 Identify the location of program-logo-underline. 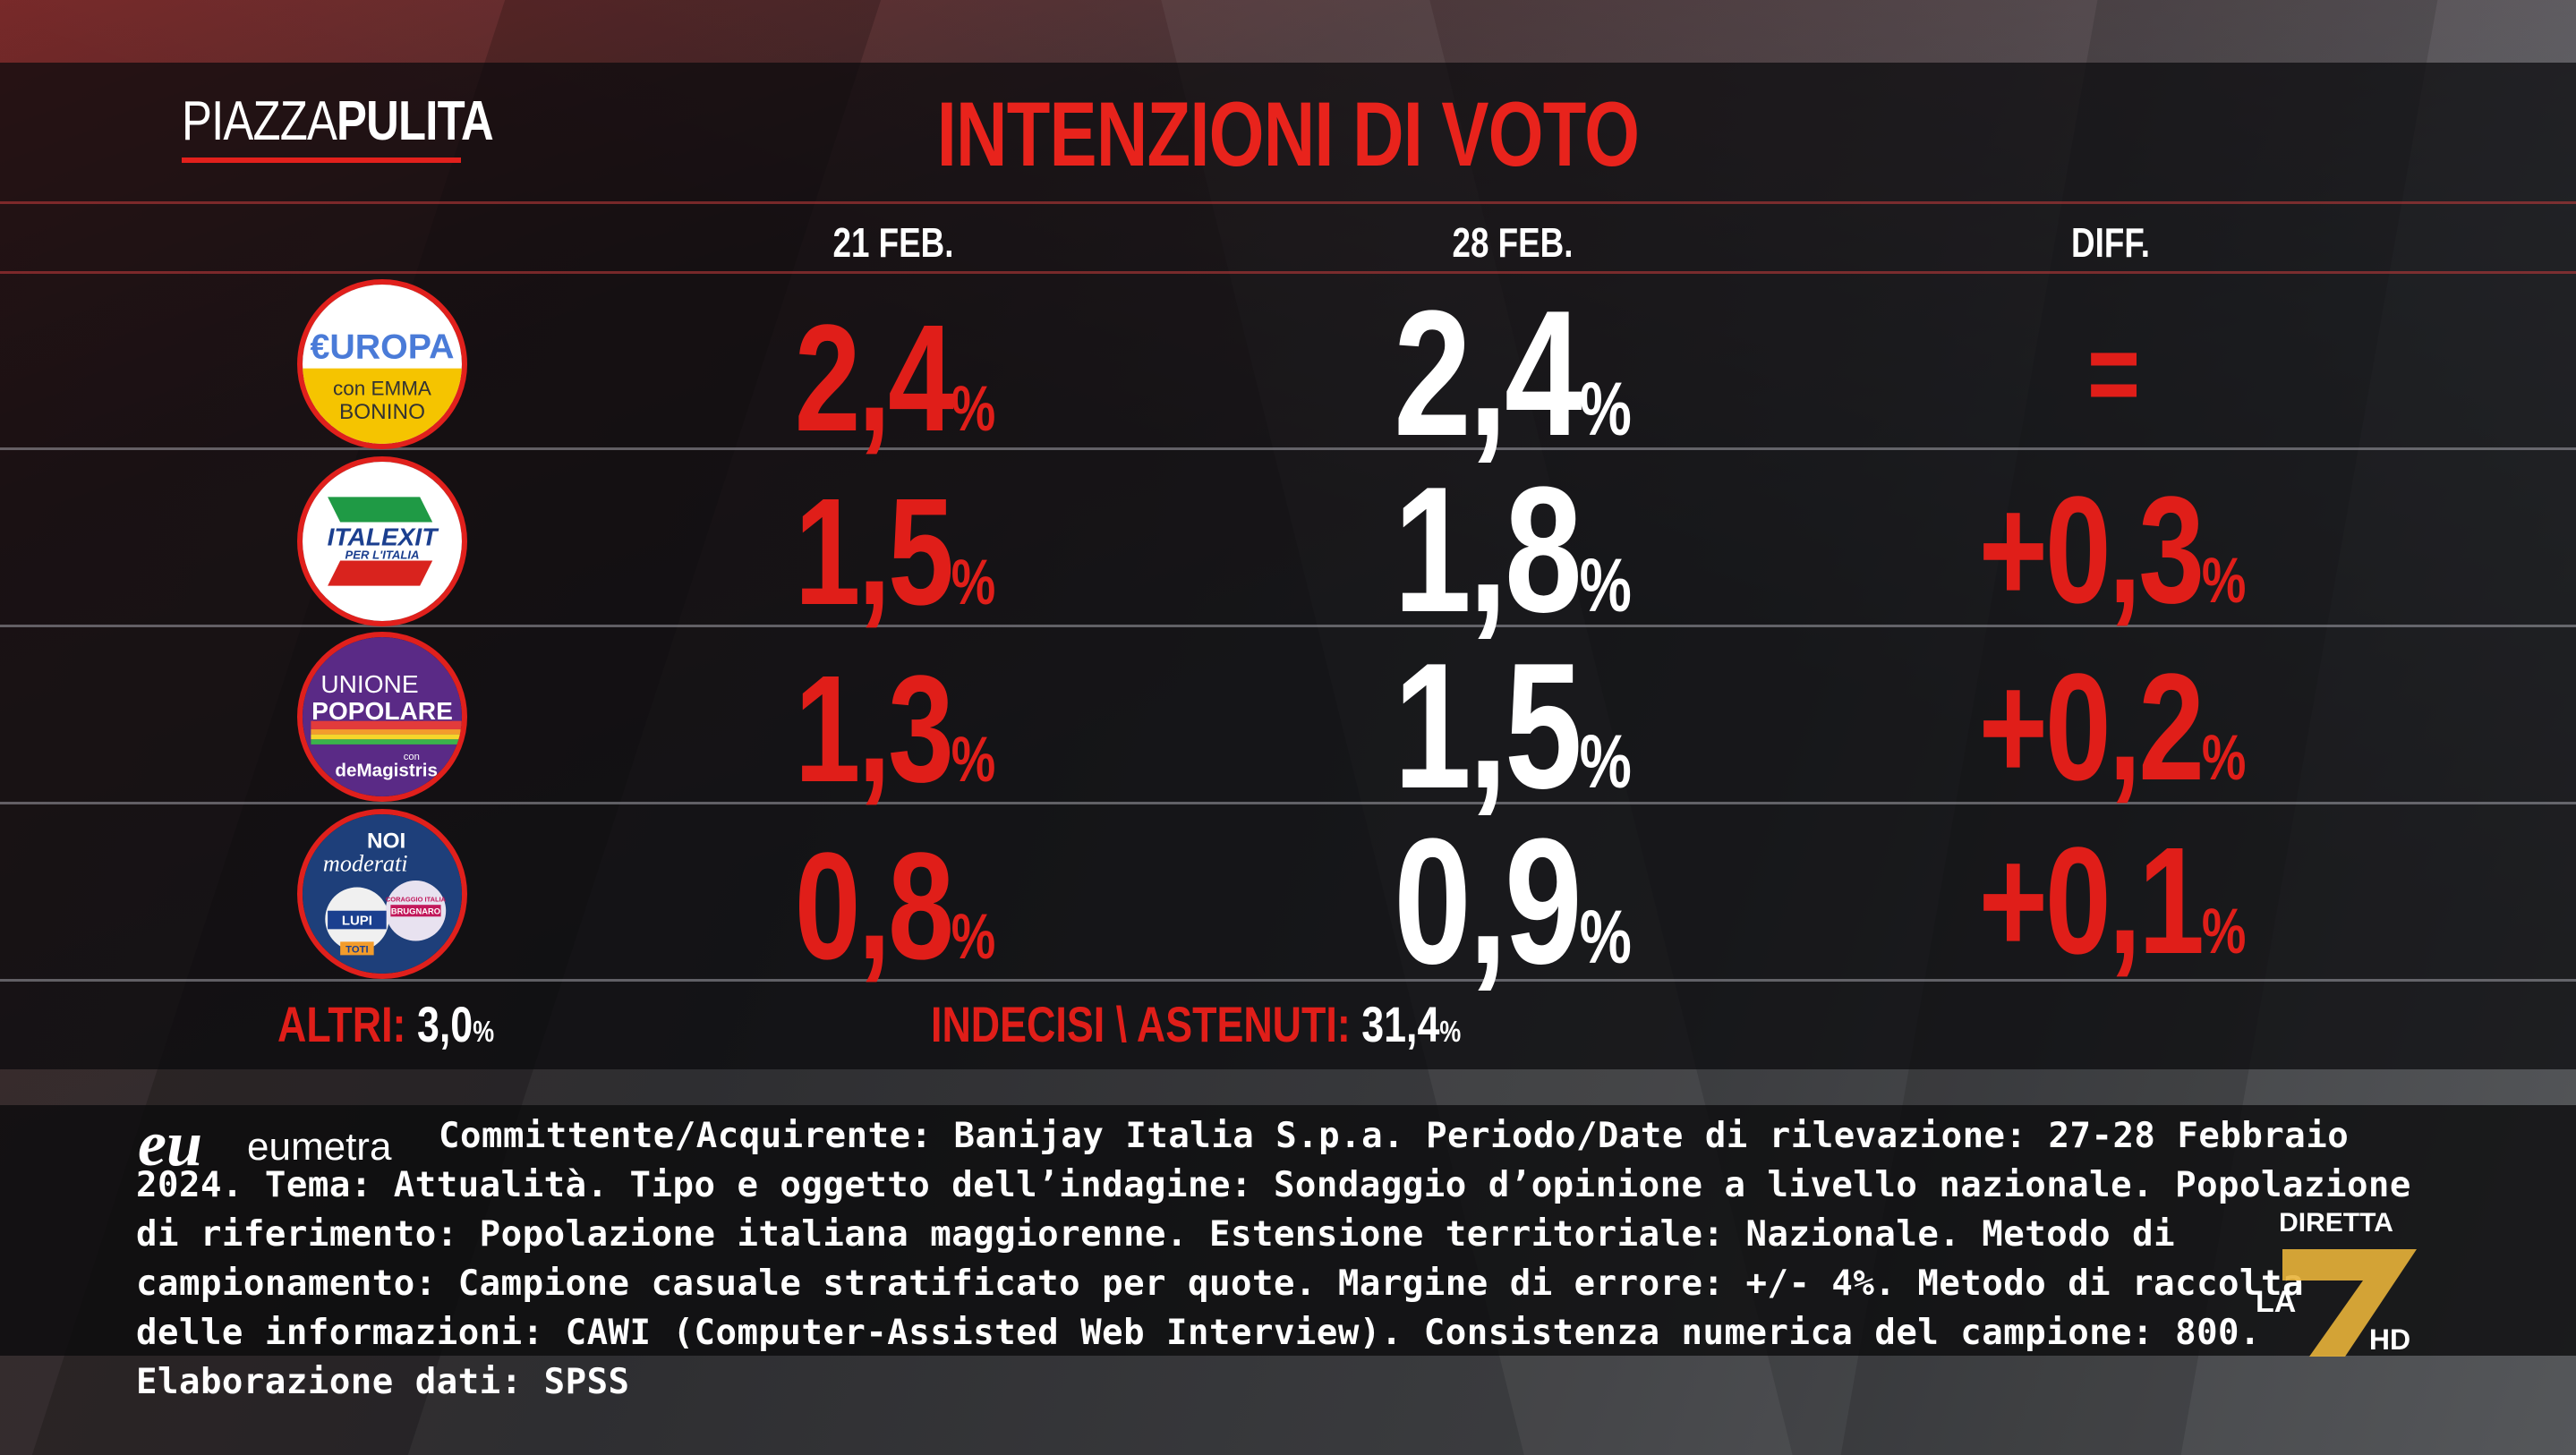
(321, 160).